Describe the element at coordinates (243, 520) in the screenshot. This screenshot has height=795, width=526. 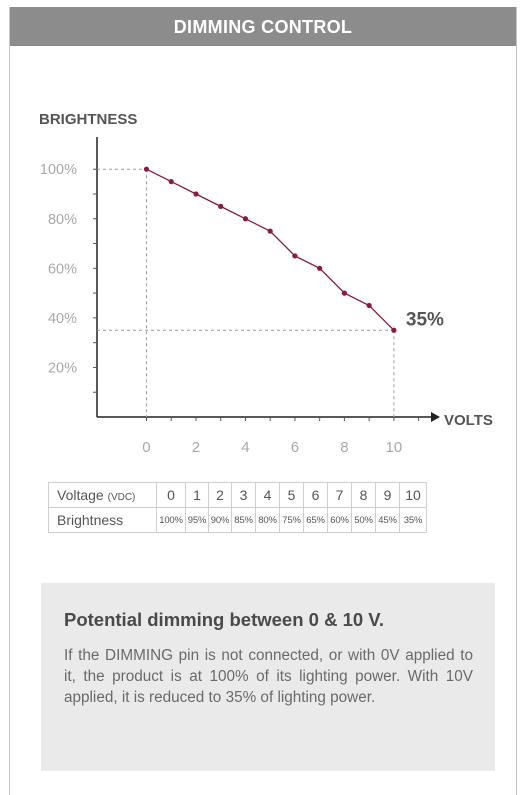
I see `brightness-cell: 85%` at that location.